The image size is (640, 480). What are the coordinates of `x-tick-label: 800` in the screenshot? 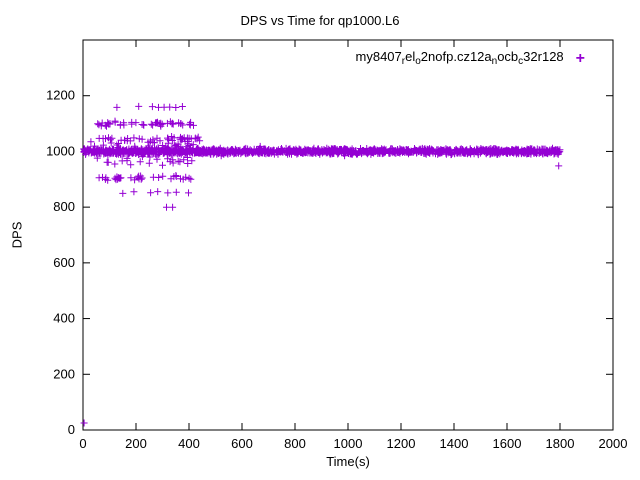 It's located at (295, 443).